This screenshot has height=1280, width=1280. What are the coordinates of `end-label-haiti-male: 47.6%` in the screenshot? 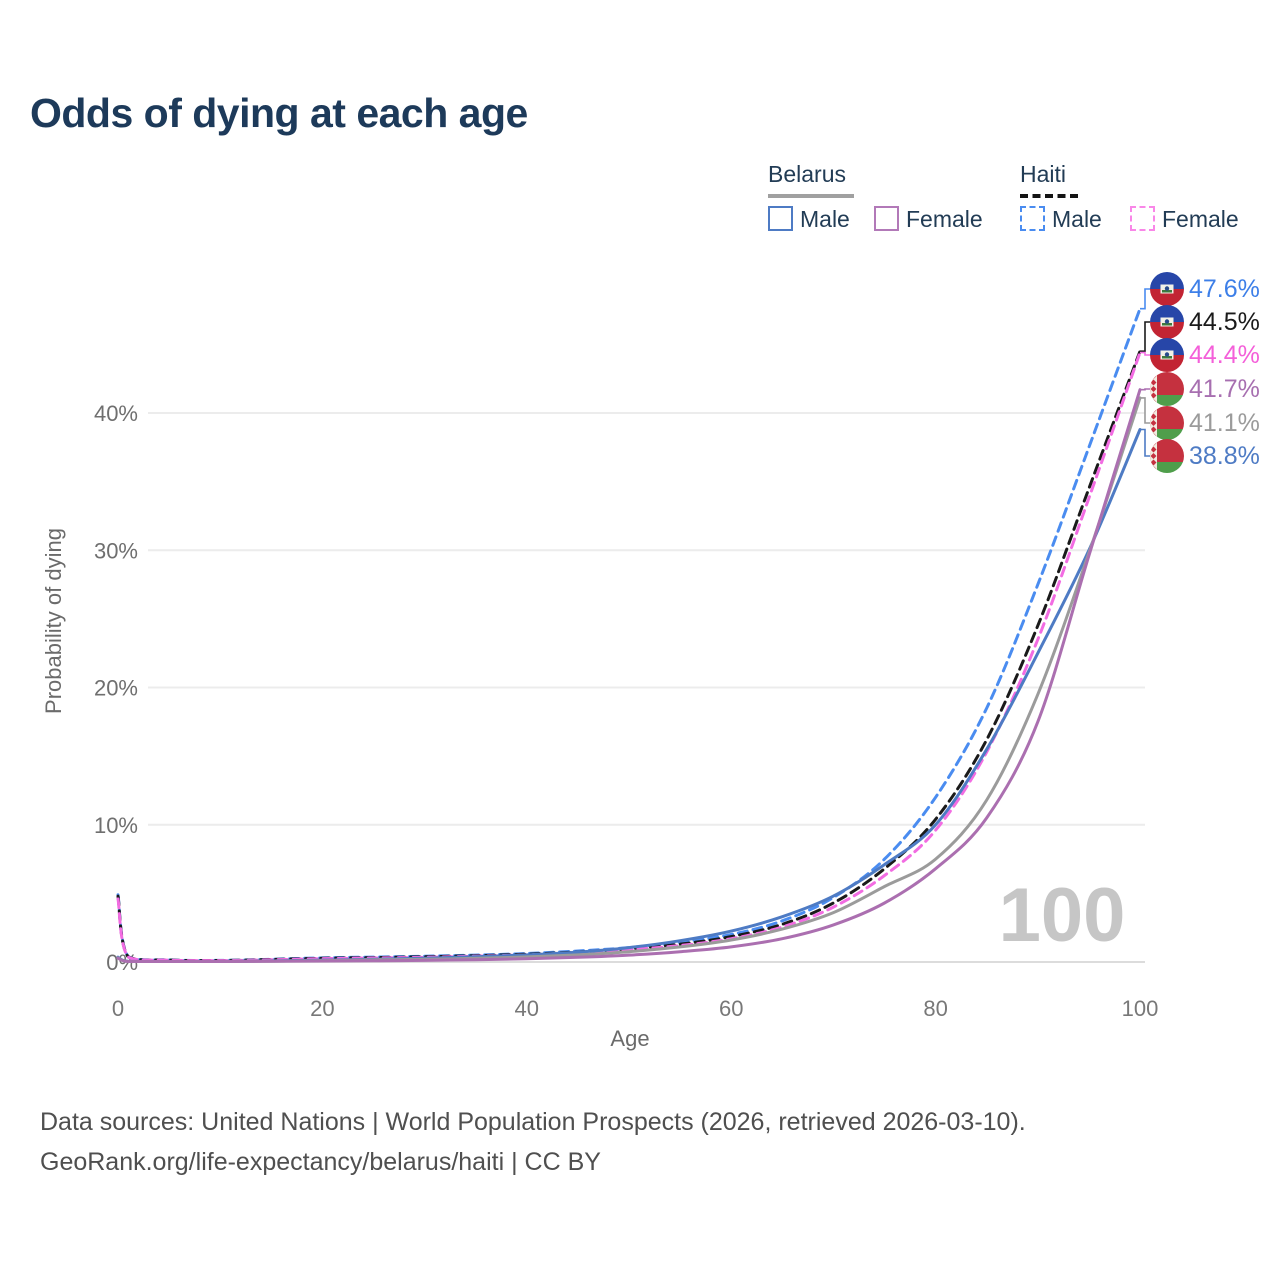 It's located at (1205, 289).